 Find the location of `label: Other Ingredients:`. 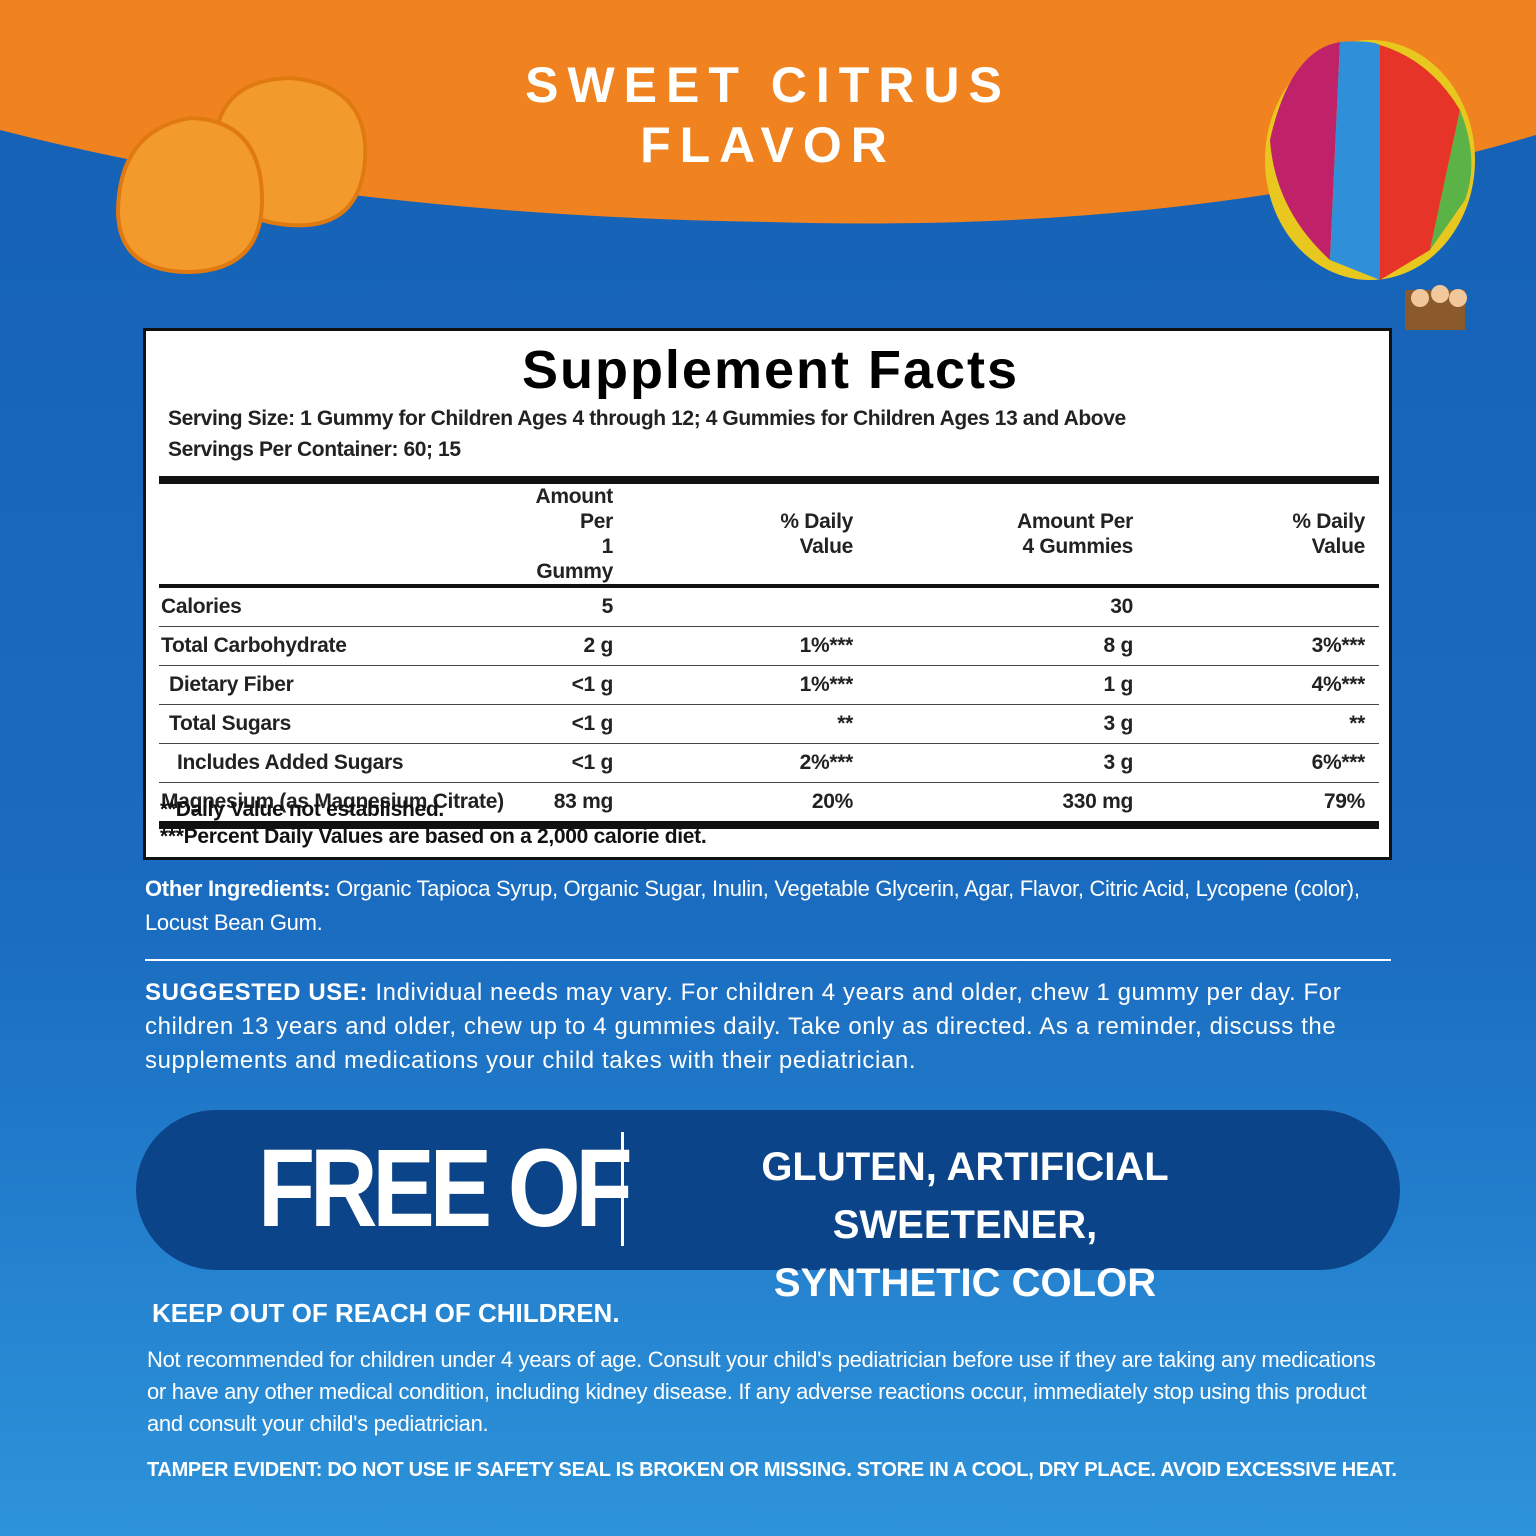

label: Other Ingredients: is located at coordinates (238, 888).